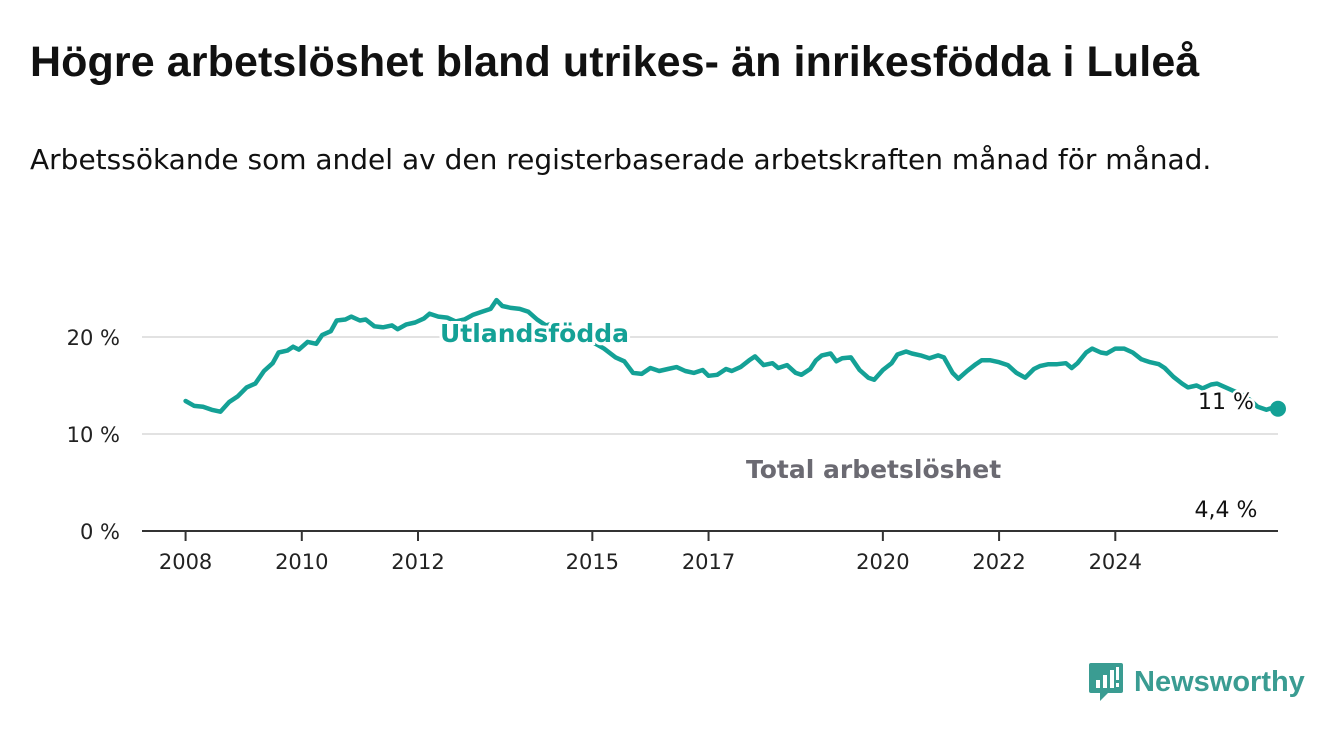 The height and width of the screenshot is (734, 1340). I want to click on series-lines, so click(734, 357).